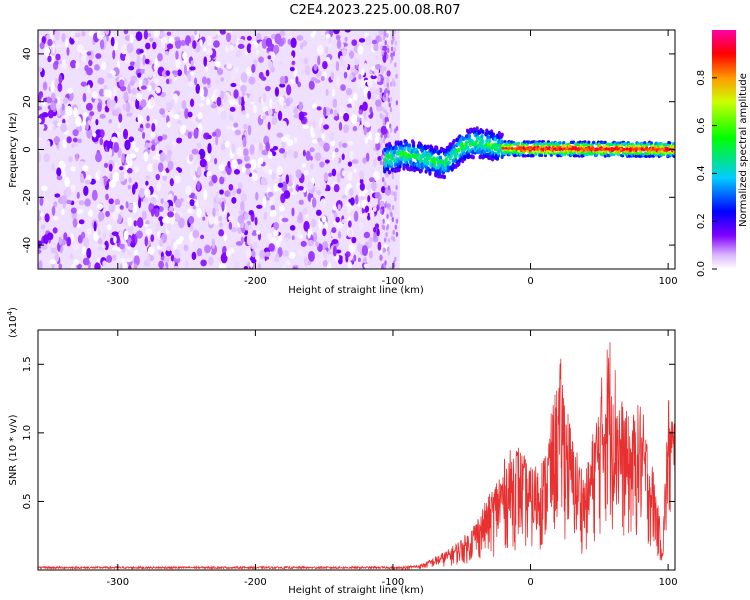 The image size is (750, 600). Describe the element at coordinates (117, 281) in the screenshot. I see `spectrogram-x-tick-label: -300` at that location.